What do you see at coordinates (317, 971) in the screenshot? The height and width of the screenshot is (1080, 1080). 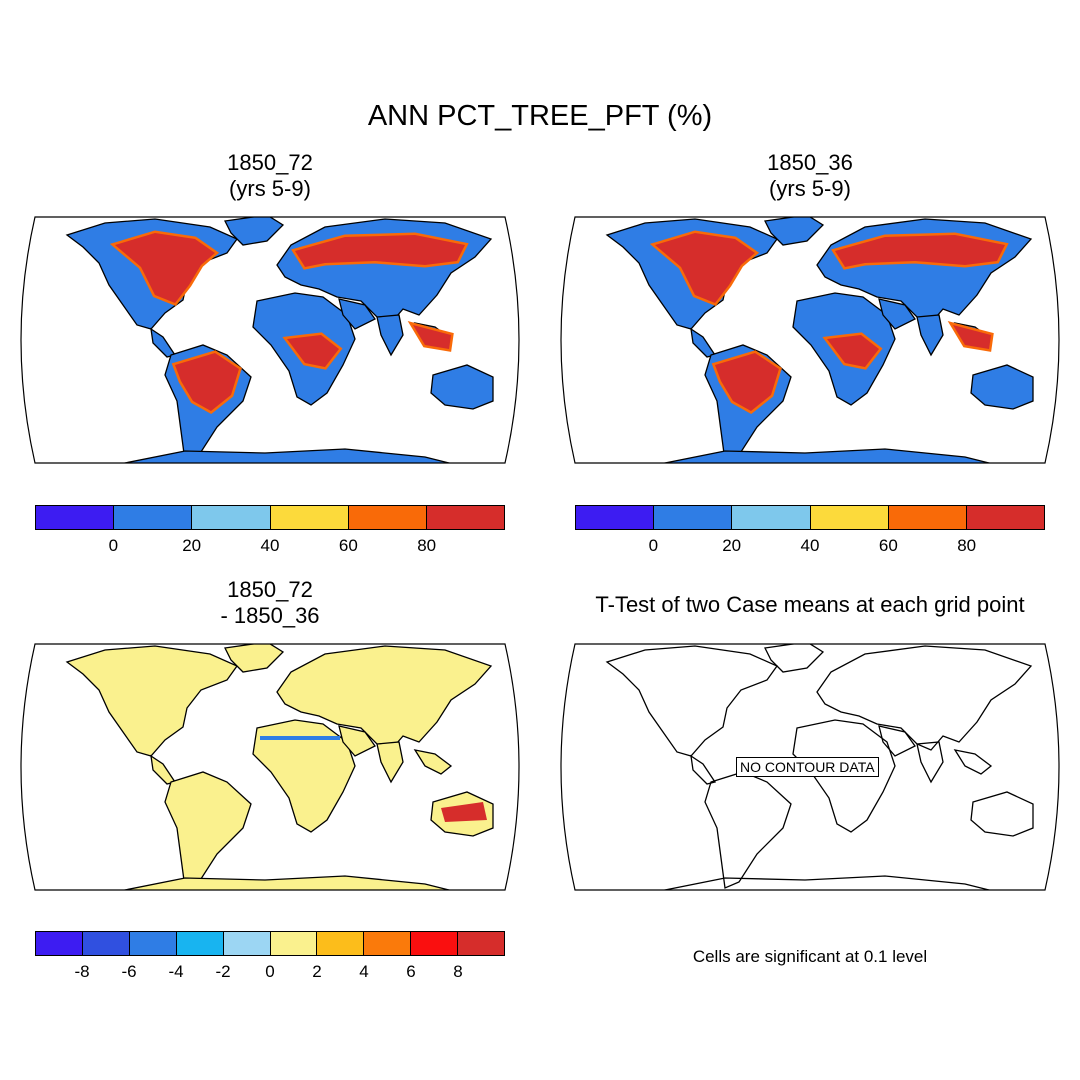 I see `colorbar-tick-label: 2` at bounding box center [317, 971].